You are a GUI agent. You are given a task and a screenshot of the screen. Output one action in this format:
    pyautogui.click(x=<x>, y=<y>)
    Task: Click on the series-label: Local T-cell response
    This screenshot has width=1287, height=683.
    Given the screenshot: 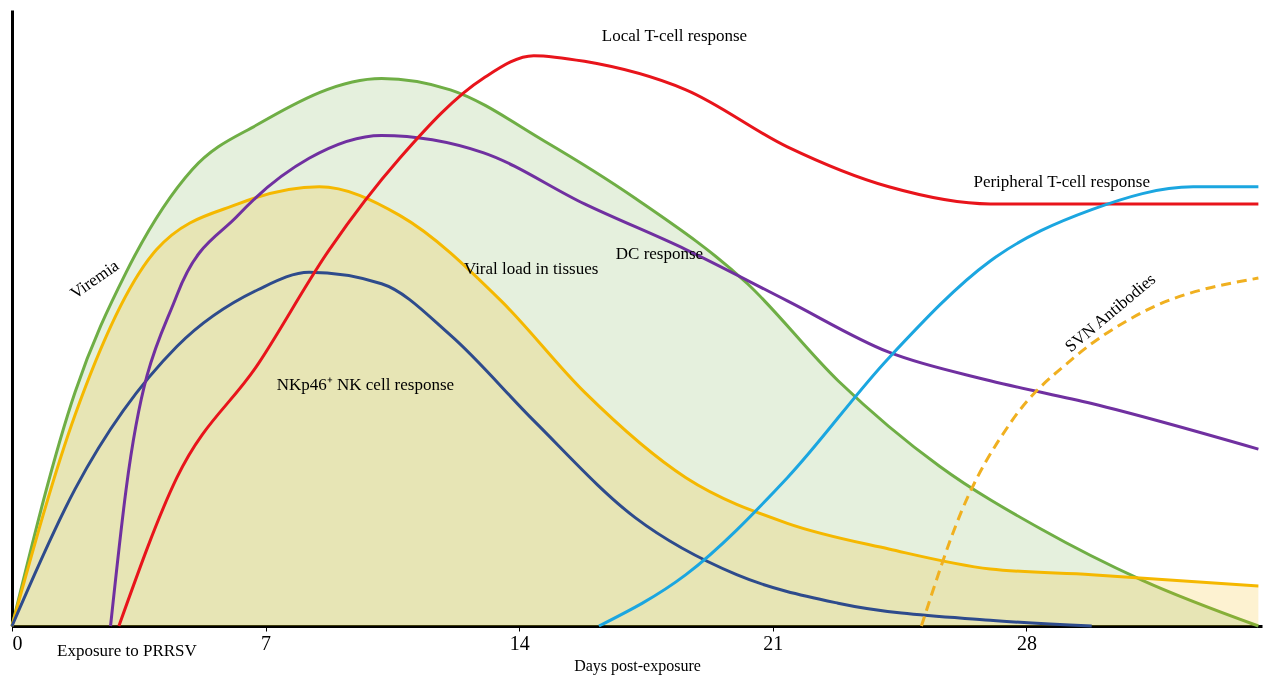 What is the action you would take?
    pyautogui.click(x=674, y=36)
    